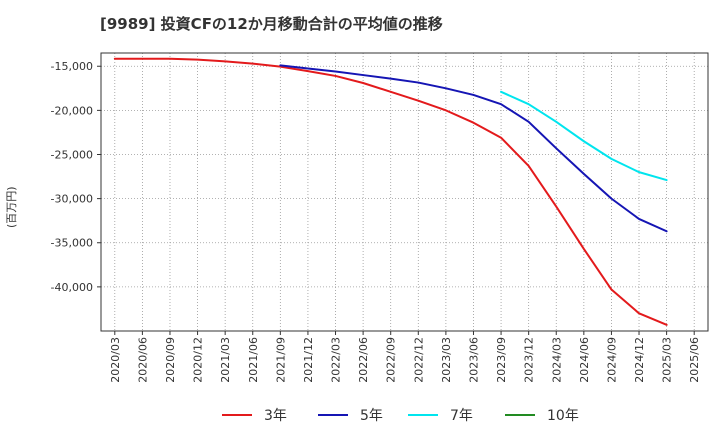 This screenshot has height=440, width=720. Describe the element at coordinates (198, 360) in the screenshot. I see `x-tick-label: 2020/12` at that location.